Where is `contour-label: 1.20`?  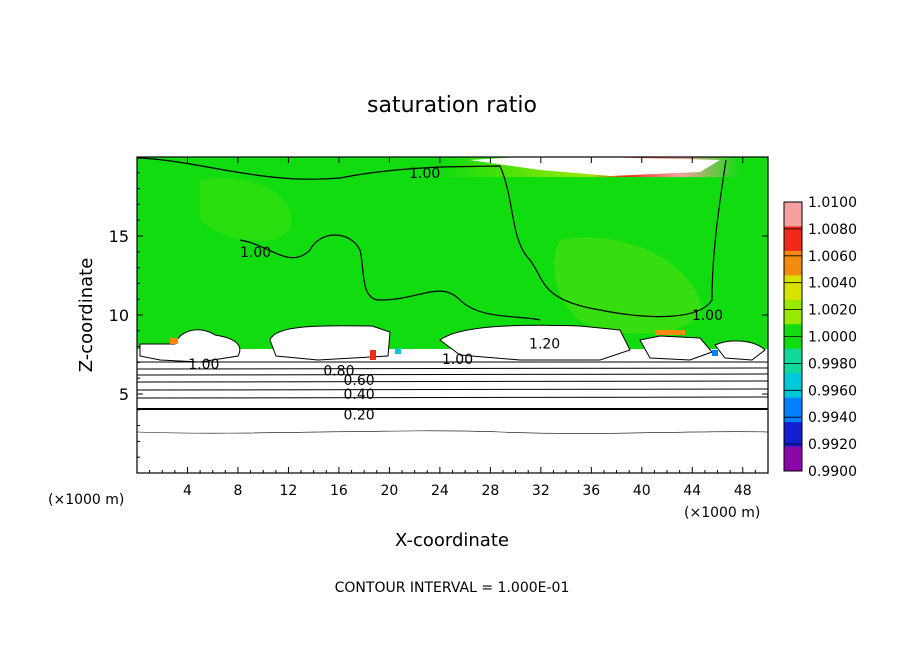
contour-label: 1.20 is located at coordinates (544, 344).